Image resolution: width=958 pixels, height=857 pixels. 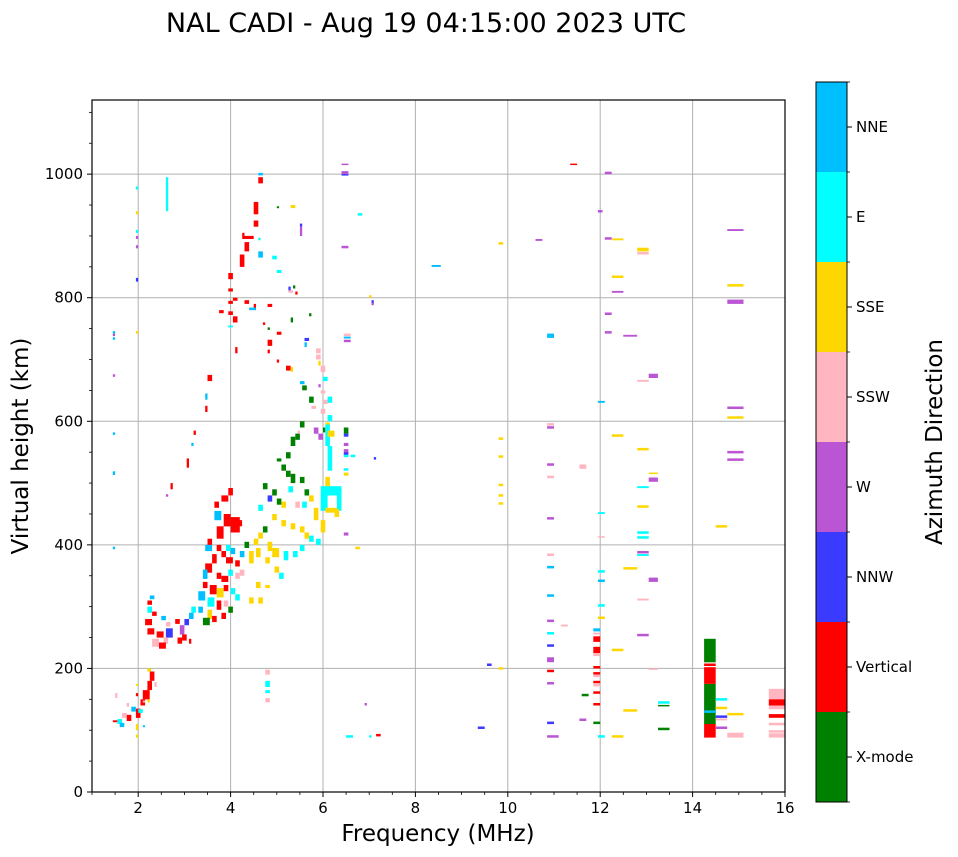 I want to click on colorbar-frame, so click(x=831, y=442).